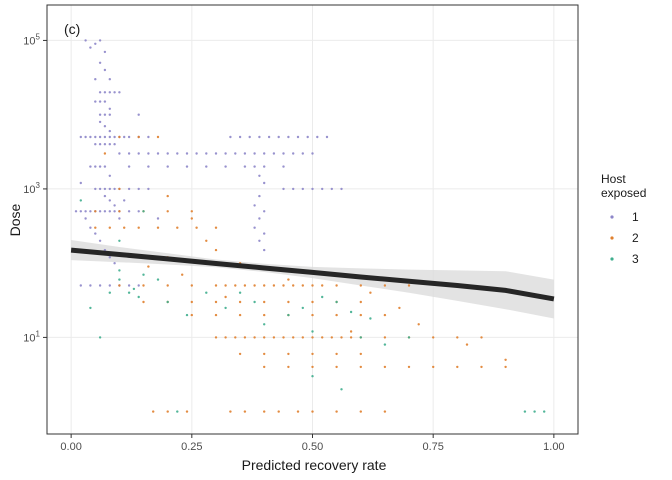 The image size is (672, 480). Describe the element at coordinates (312, 447) in the screenshot. I see `x-tick-label: 0.50` at that location.